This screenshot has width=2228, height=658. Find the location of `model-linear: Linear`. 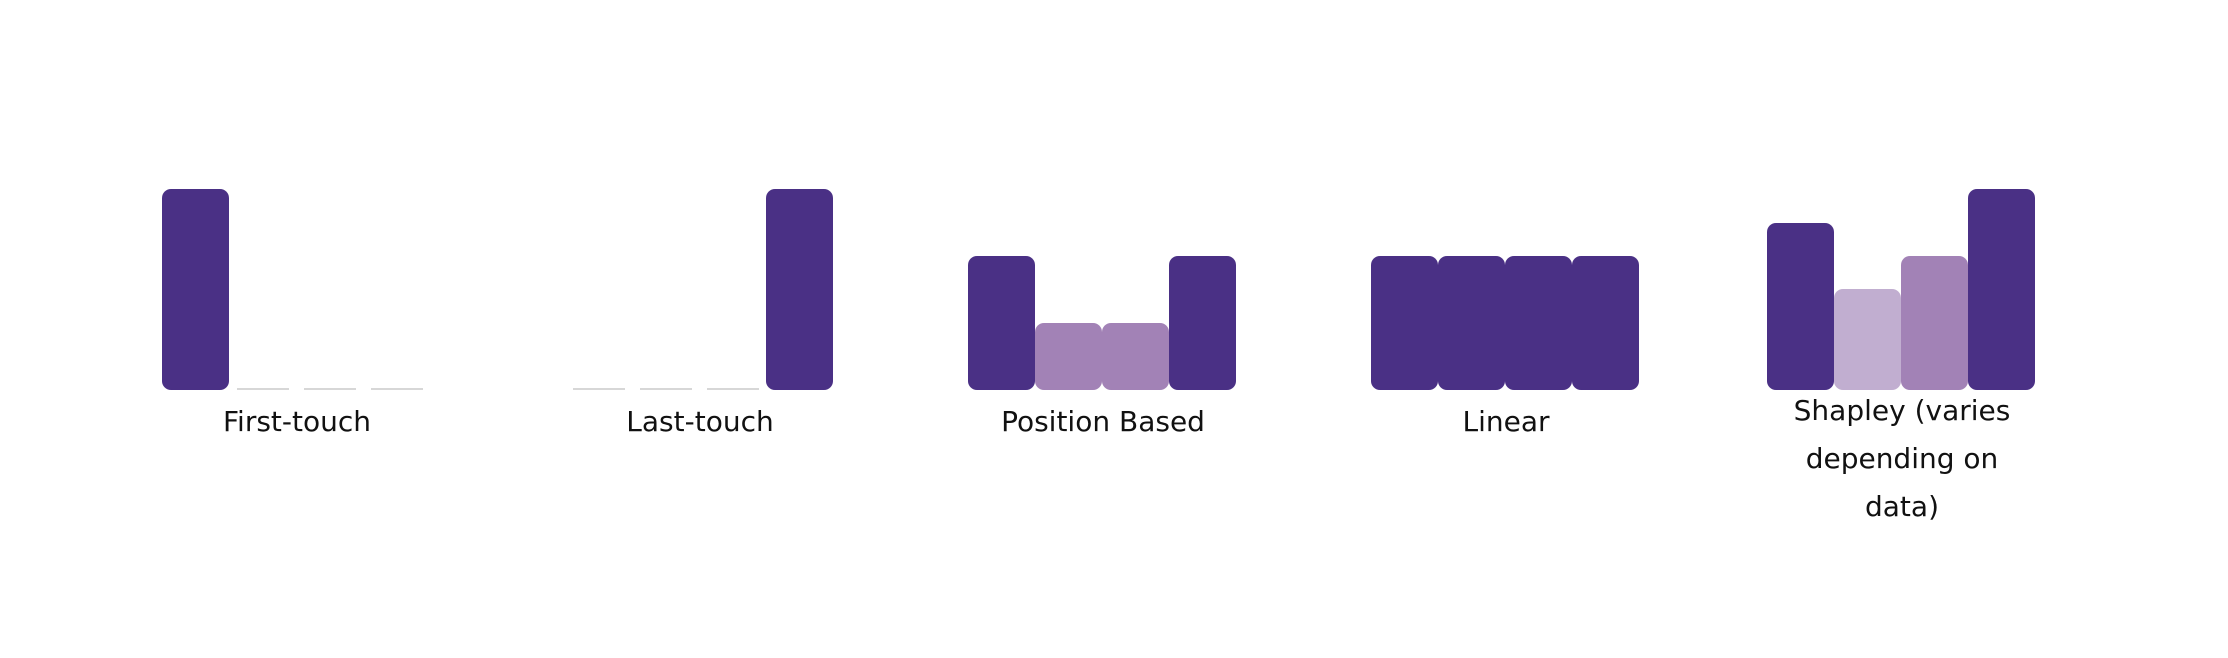

model-linear: Linear is located at coordinates (1506, 329).